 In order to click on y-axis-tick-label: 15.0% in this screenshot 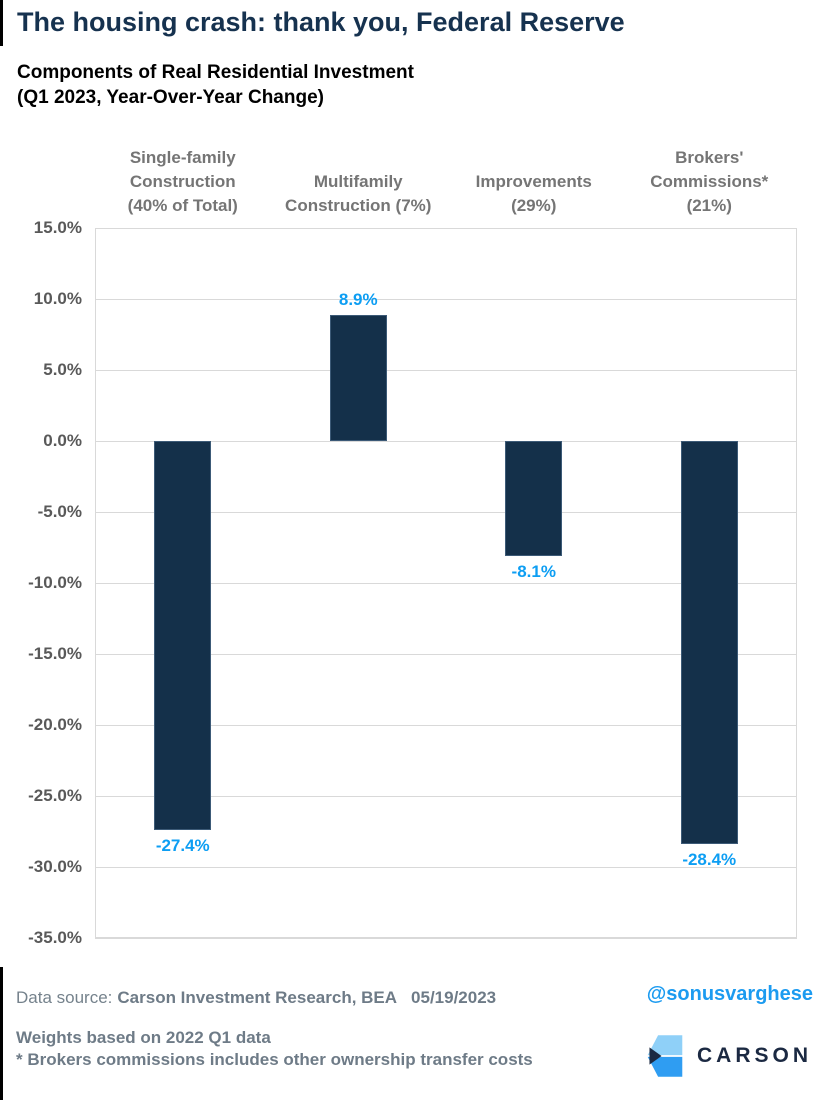, I will do `click(57, 227)`.